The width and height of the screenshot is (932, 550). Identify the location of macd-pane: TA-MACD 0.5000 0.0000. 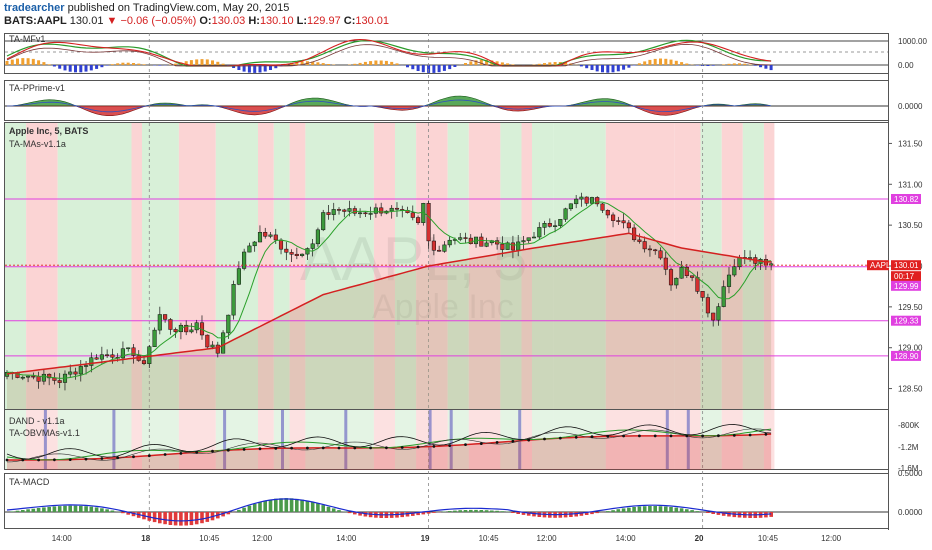
(464, 497).